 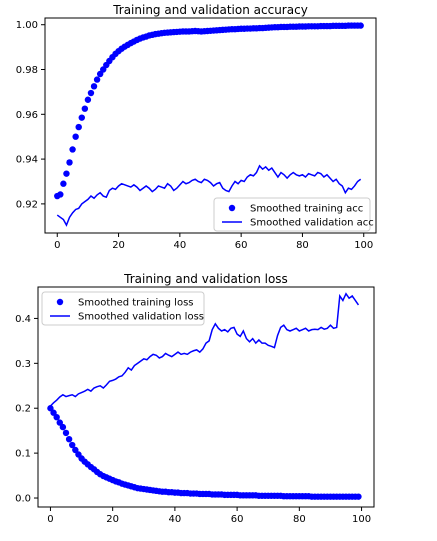 What do you see at coordinates (27, 70) in the screenshot?
I see `accuracy-ytick-label: 0.98` at bounding box center [27, 70].